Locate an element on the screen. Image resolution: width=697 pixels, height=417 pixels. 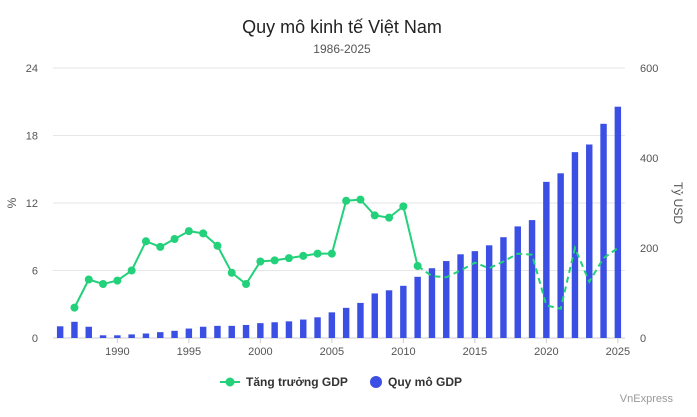
x-tick-label: 2025 is located at coordinates (618, 352).